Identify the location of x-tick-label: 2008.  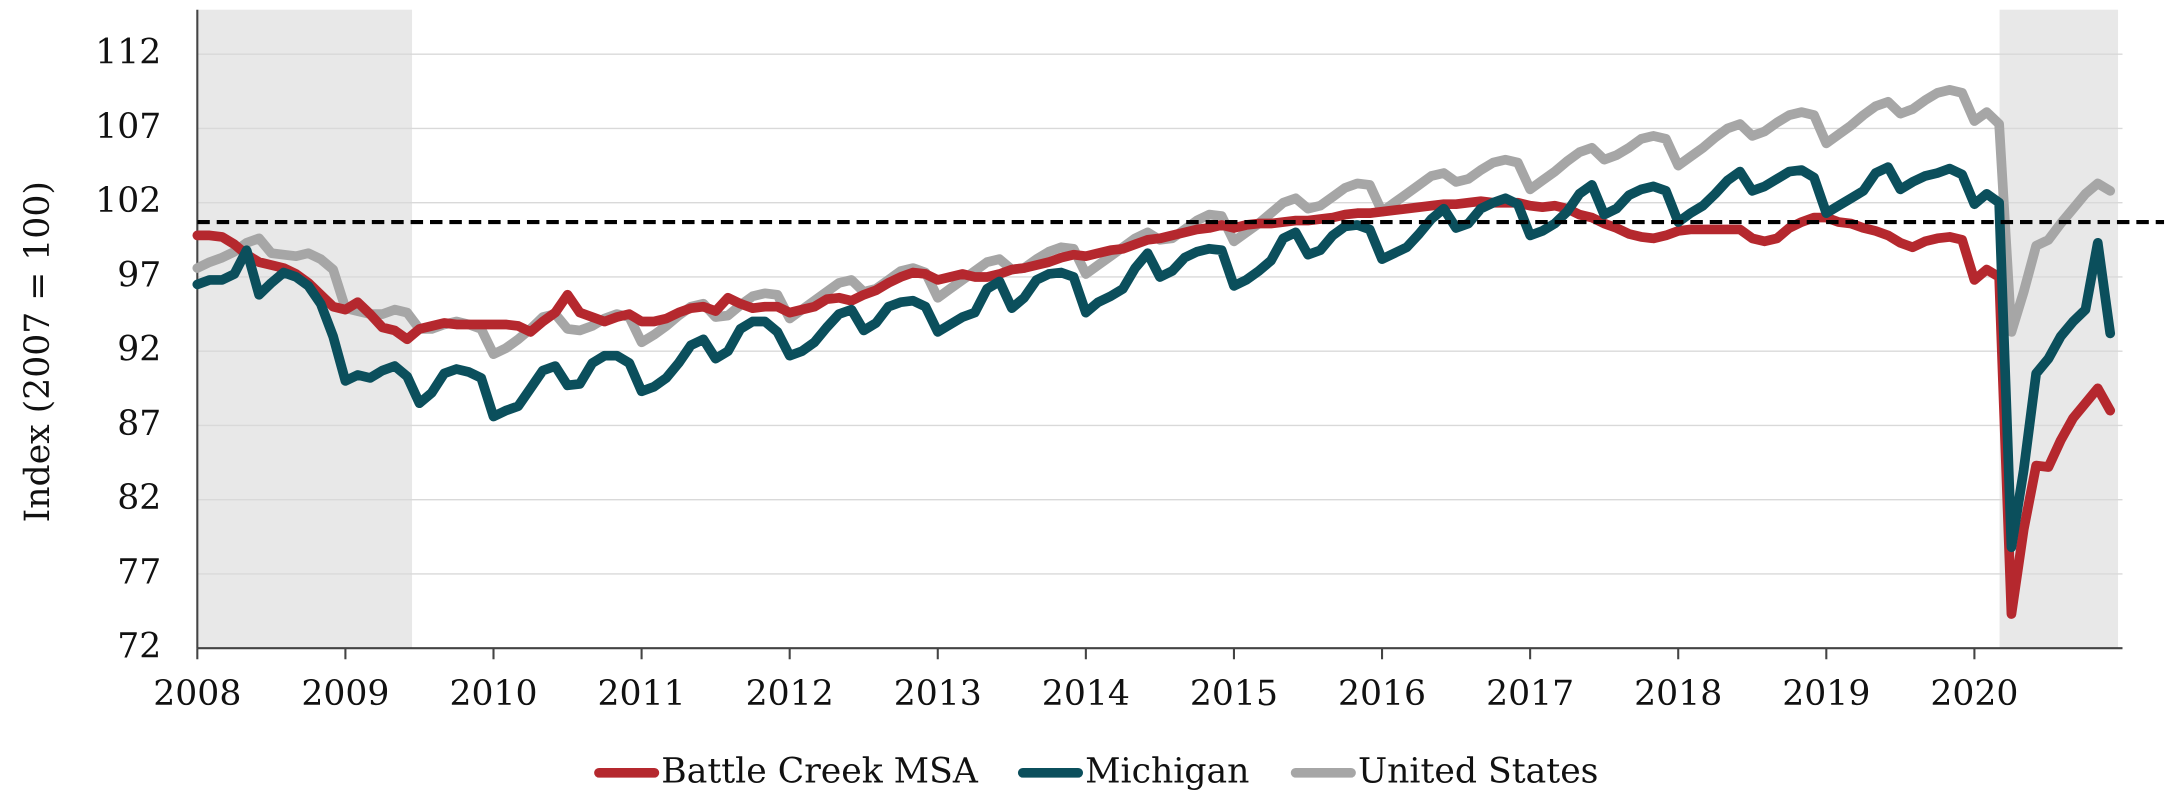
(197, 694).